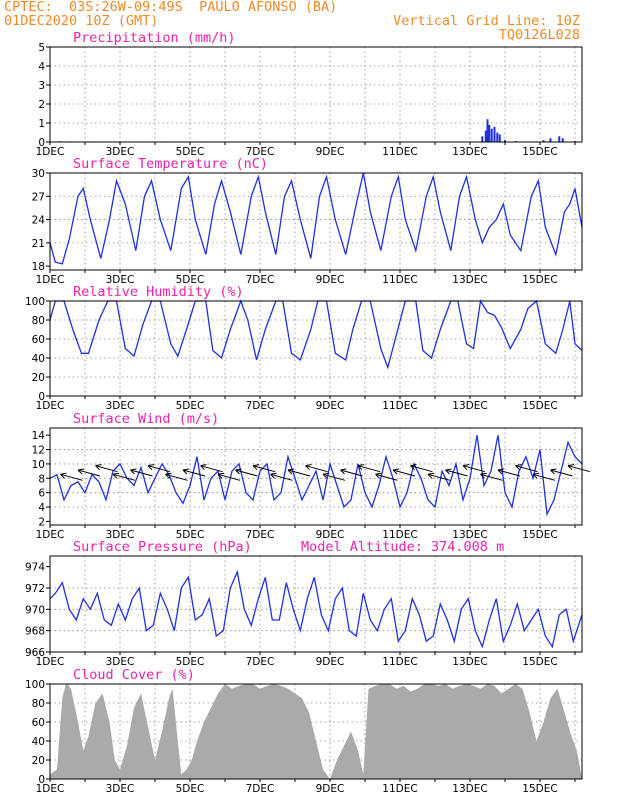  What do you see at coordinates (539, 789) in the screenshot?
I see `cloud-xtick-label: 15DEC` at bounding box center [539, 789].